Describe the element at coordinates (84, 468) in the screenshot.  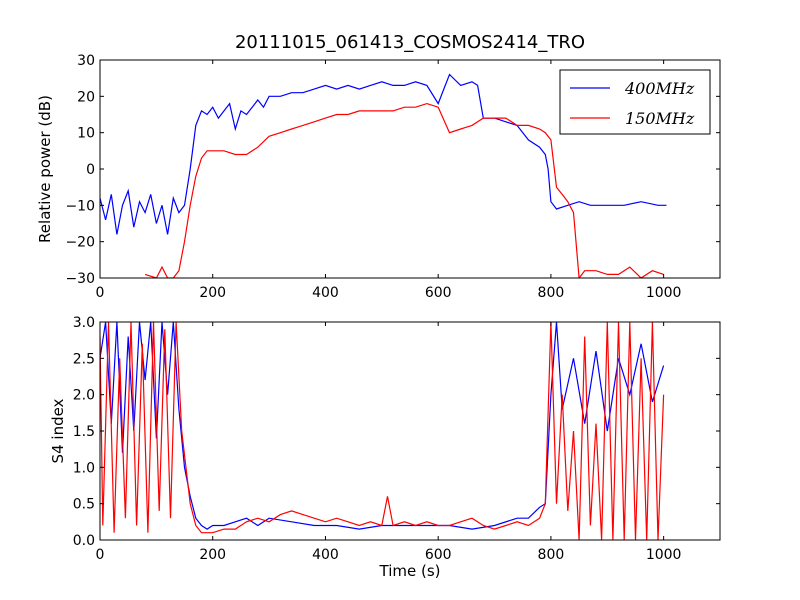
I see `s4-y-tick-label: 1.0` at that location.